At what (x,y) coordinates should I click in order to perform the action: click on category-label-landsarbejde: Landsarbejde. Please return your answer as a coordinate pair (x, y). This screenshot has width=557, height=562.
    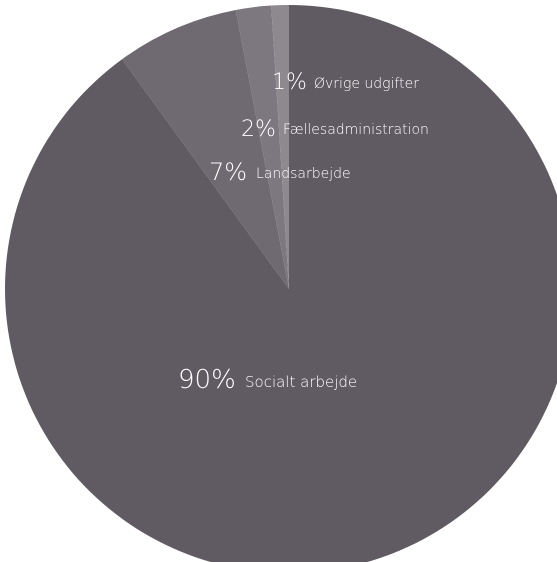
    Looking at the image, I should click on (303, 174).